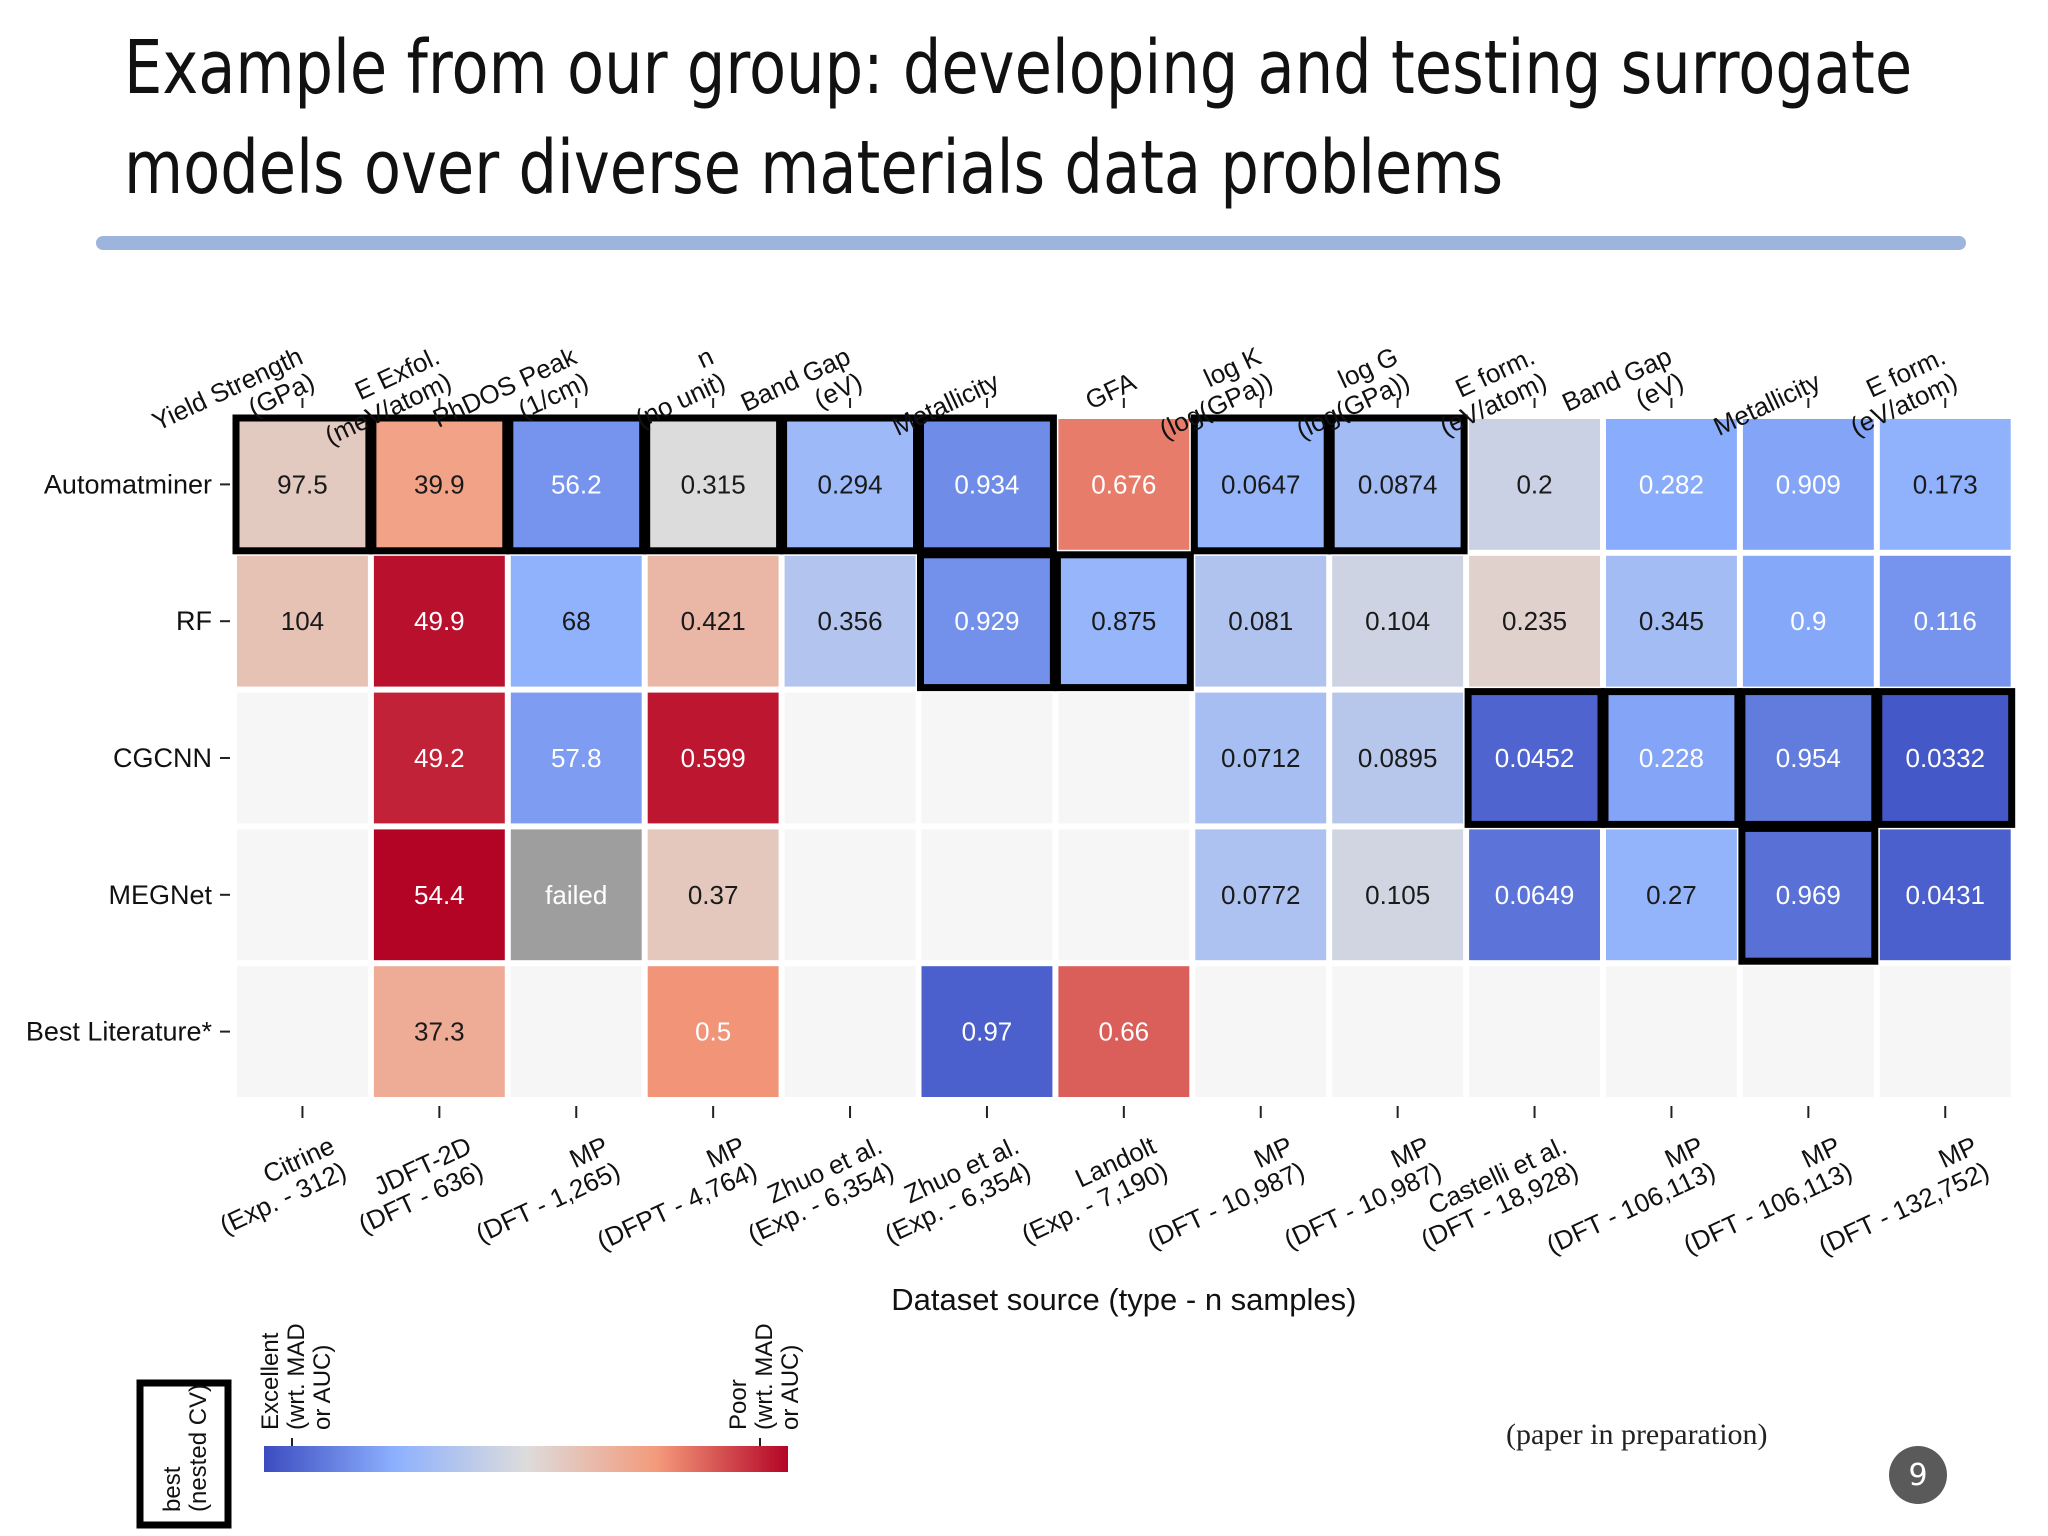 The image size is (2048, 1536). Describe the element at coordinates (1671, 895) in the screenshot. I see `cell-value: 0.27` at that location.